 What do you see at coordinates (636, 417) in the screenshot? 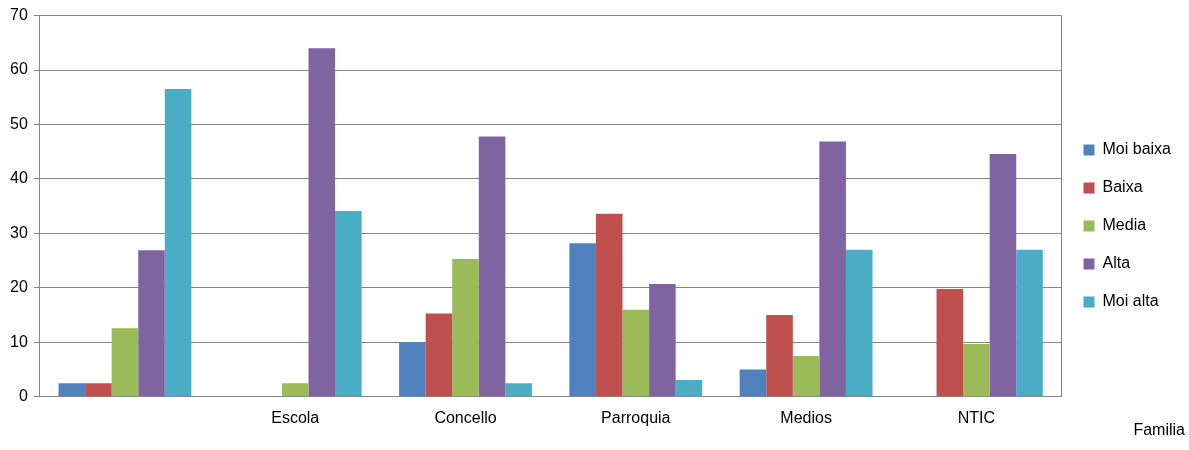
I see `x-tick-label: Parroquia` at bounding box center [636, 417].